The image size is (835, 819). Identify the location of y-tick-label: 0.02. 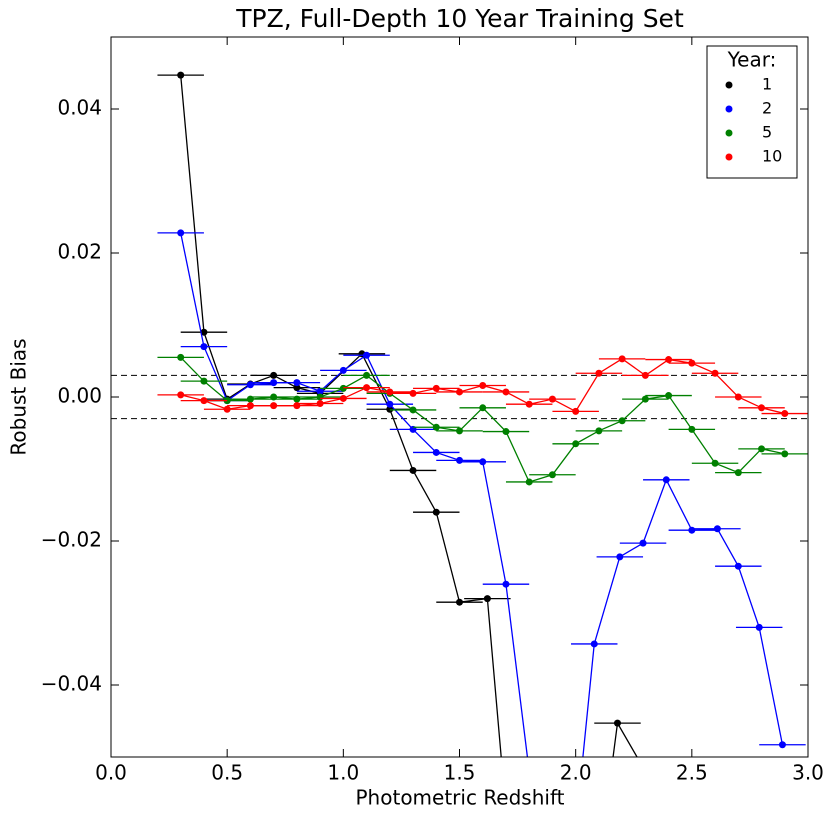
(79, 252).